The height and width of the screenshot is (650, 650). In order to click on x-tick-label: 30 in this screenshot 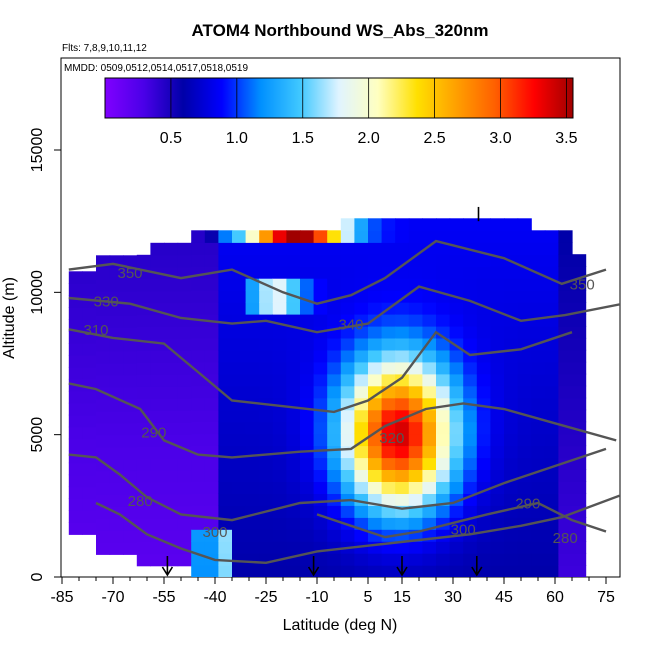, I will do `click(453, 597)`.